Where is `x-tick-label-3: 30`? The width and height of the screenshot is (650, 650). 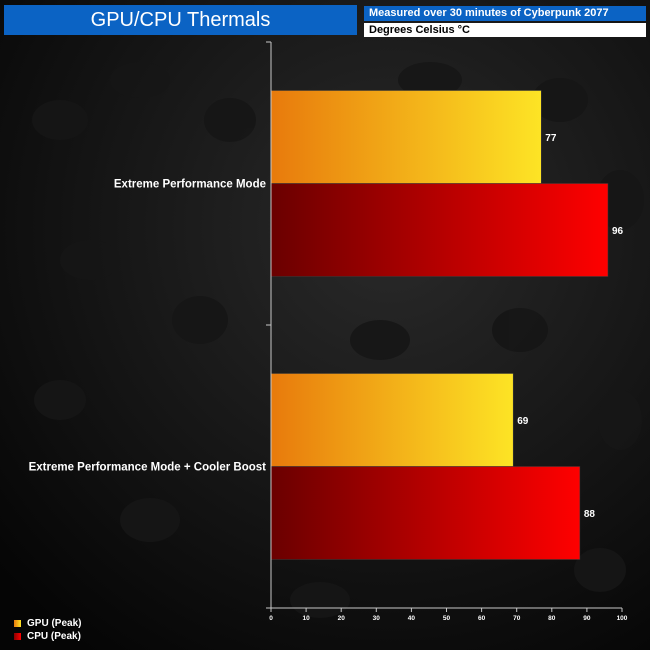 x-tick-label-3: 30 is located at coordinates (377, 618).